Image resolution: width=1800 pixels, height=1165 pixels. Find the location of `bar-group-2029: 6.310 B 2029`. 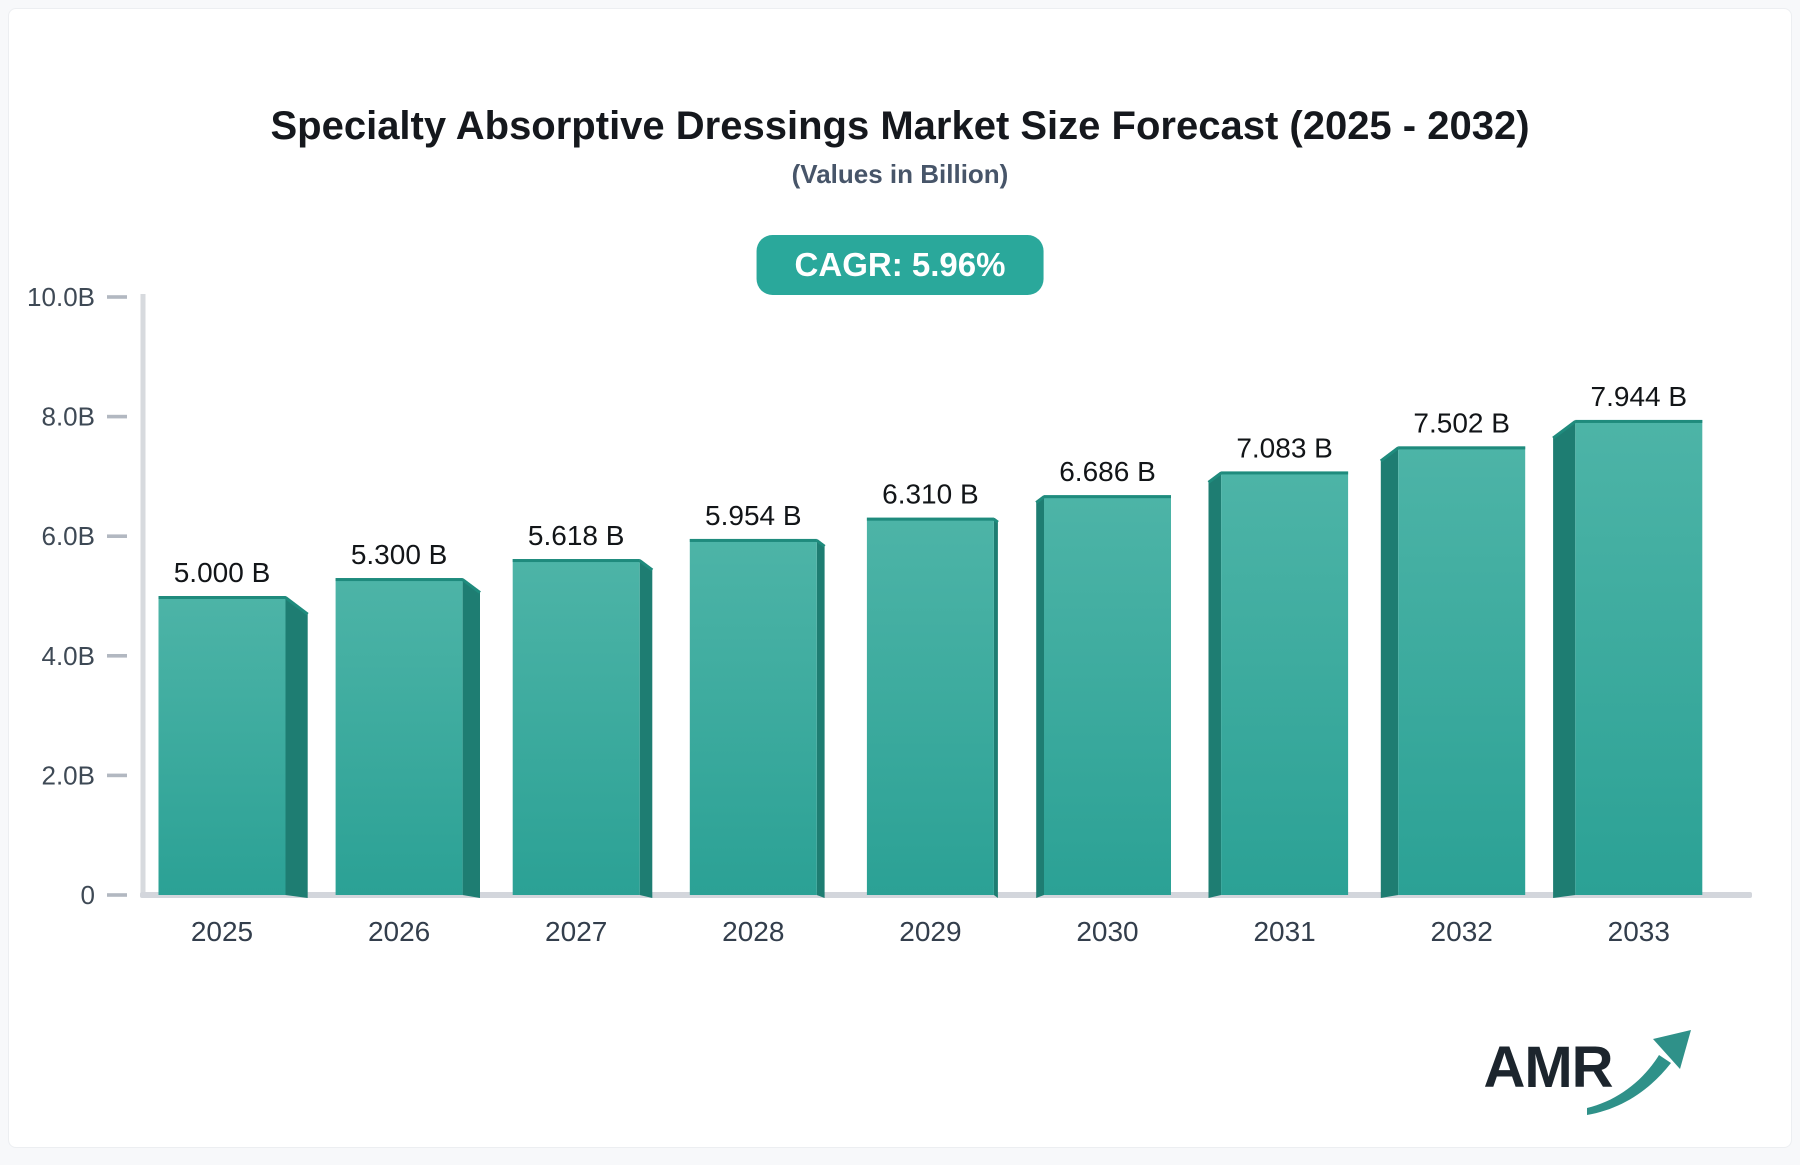

bar-group-2029: 6.310 B 2029 is located at coordinates (932, 713).